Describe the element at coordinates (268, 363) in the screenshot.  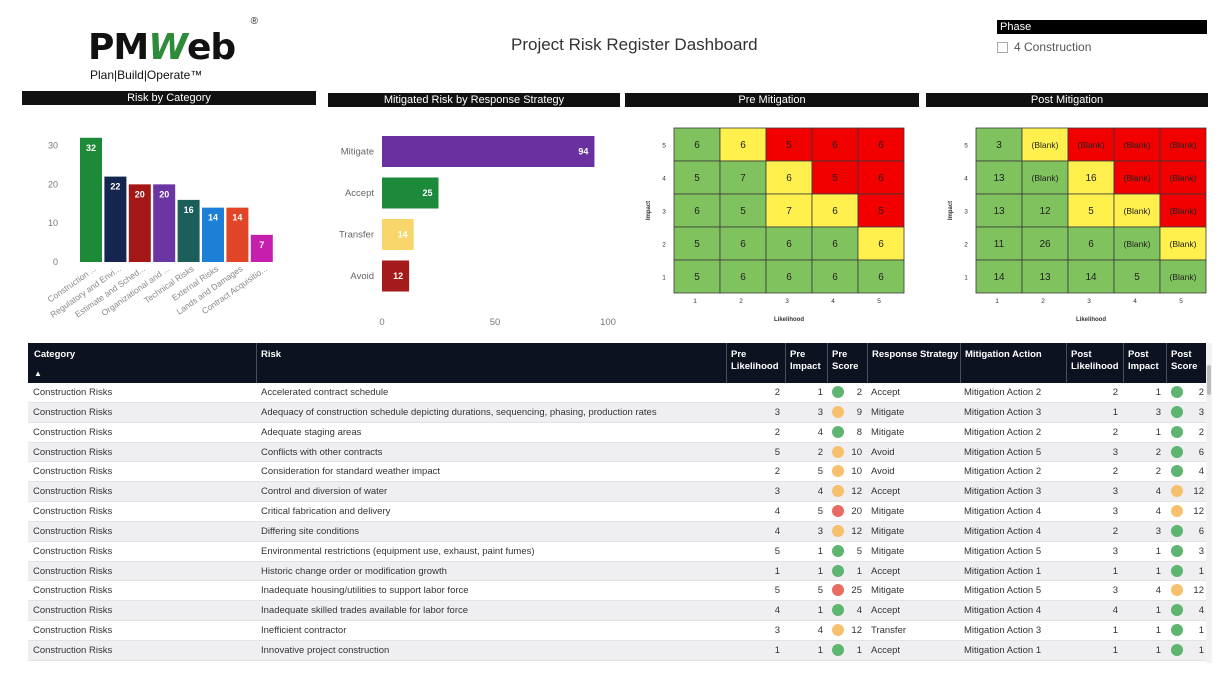
I see `column-header-risk: Risk` at that location.